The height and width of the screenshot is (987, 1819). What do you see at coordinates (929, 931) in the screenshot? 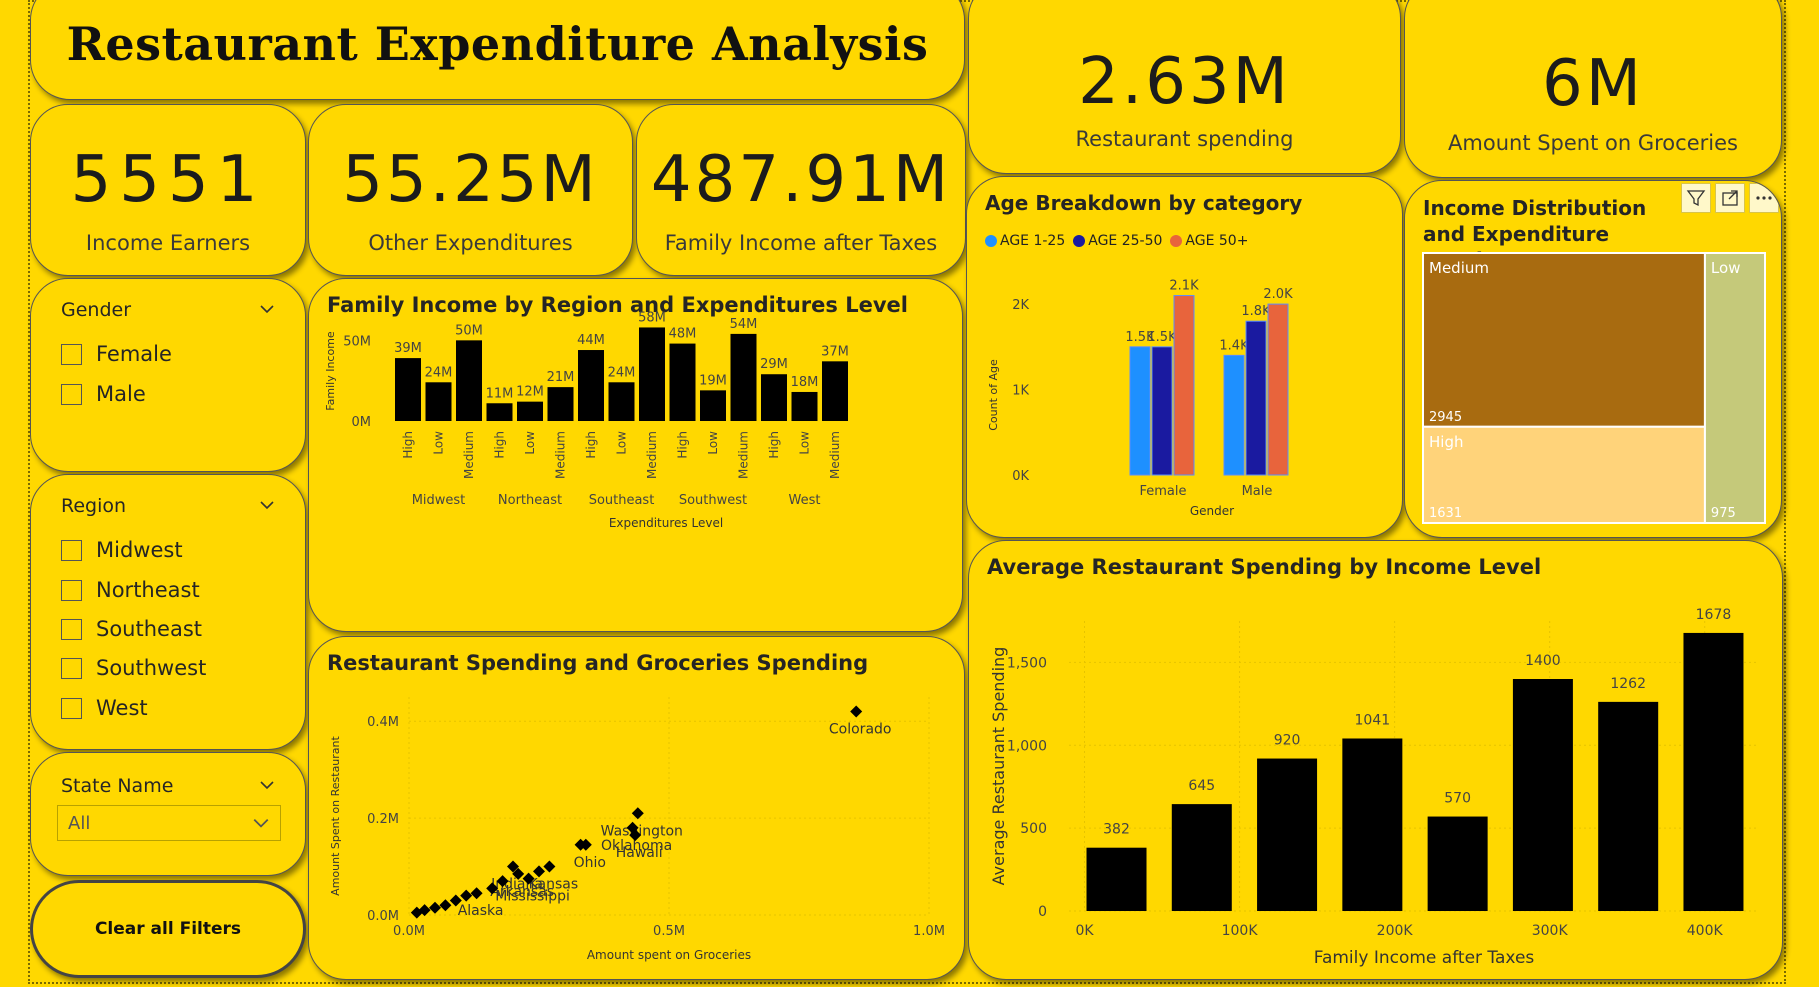
I see `x-tick-label: 1.0M` at bounding box center [929, 931].